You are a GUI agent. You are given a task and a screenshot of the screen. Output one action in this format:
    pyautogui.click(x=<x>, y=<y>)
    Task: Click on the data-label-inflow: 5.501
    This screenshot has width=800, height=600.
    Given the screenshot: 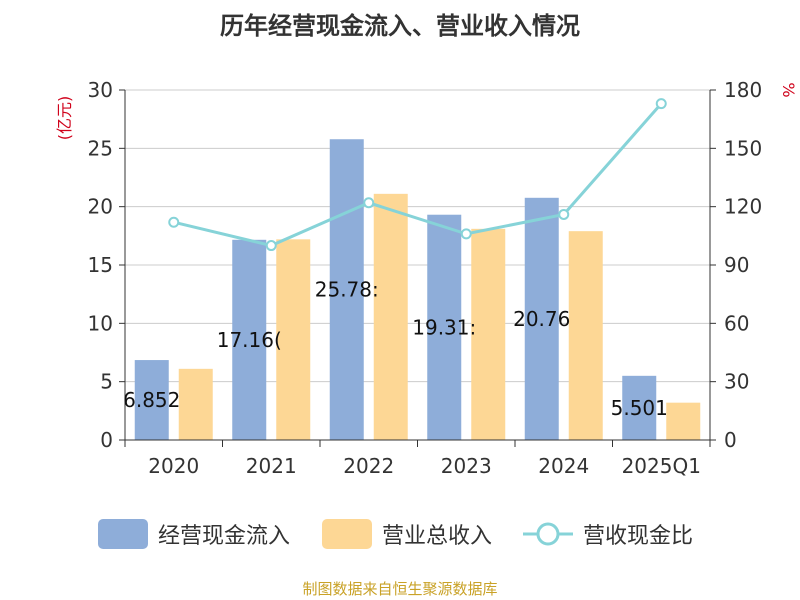 What is the action you would take?
    pyautogui.click(x=639, y=408)
    